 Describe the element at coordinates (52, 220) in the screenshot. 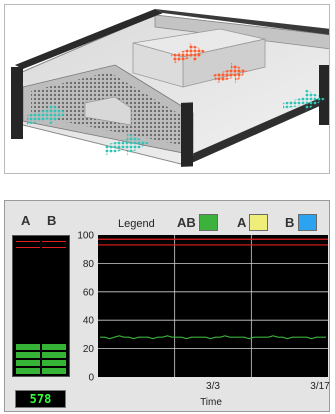

I see `meter-label-b: B` at that location.